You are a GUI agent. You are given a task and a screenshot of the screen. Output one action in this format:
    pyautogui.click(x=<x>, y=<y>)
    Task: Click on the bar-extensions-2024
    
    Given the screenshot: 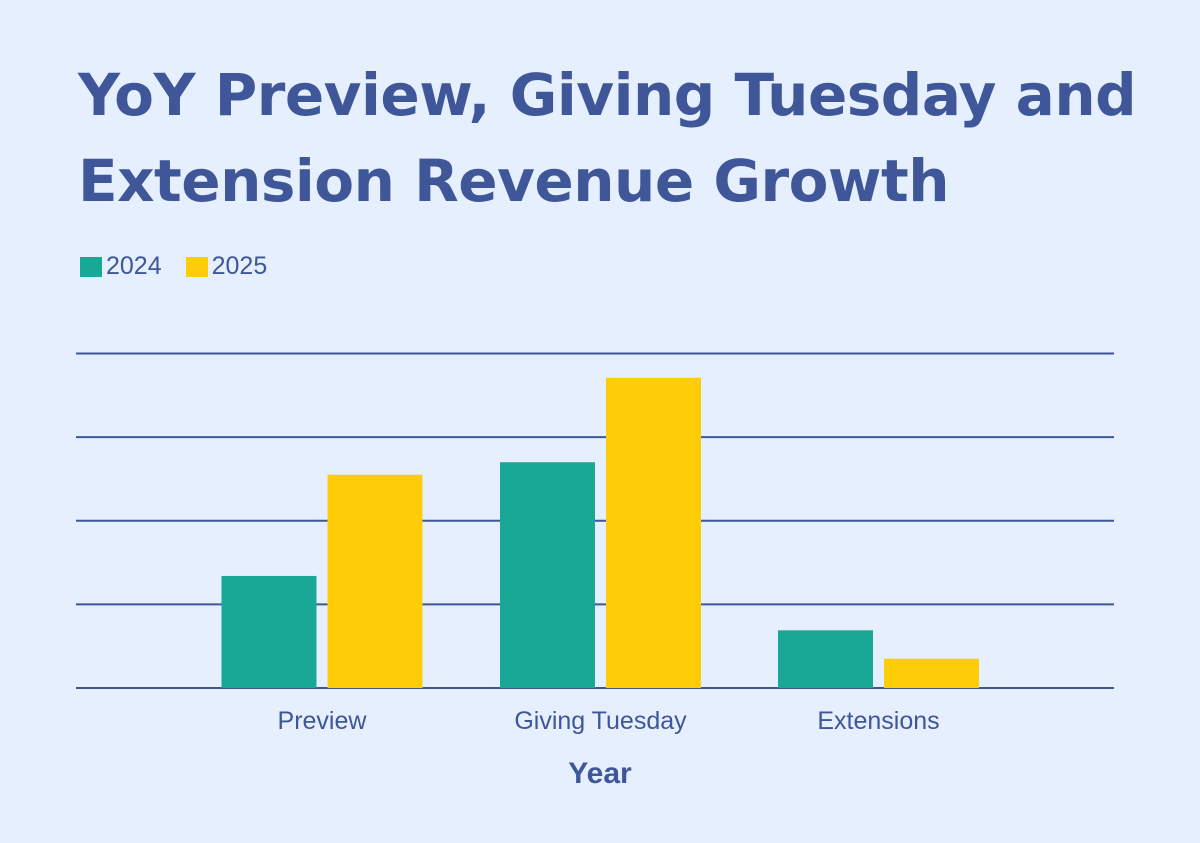 What is the action you would take?
    pyautogui.click(x=825, y=659)
    